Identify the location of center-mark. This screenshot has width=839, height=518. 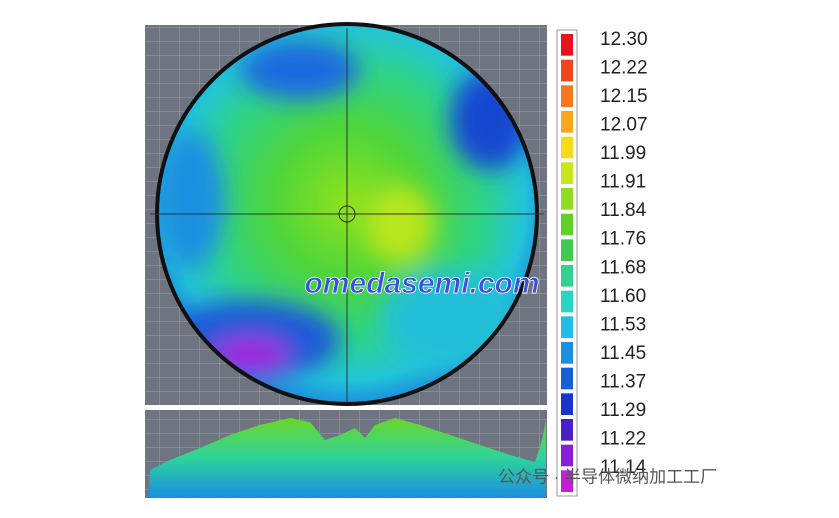
(347, 214).